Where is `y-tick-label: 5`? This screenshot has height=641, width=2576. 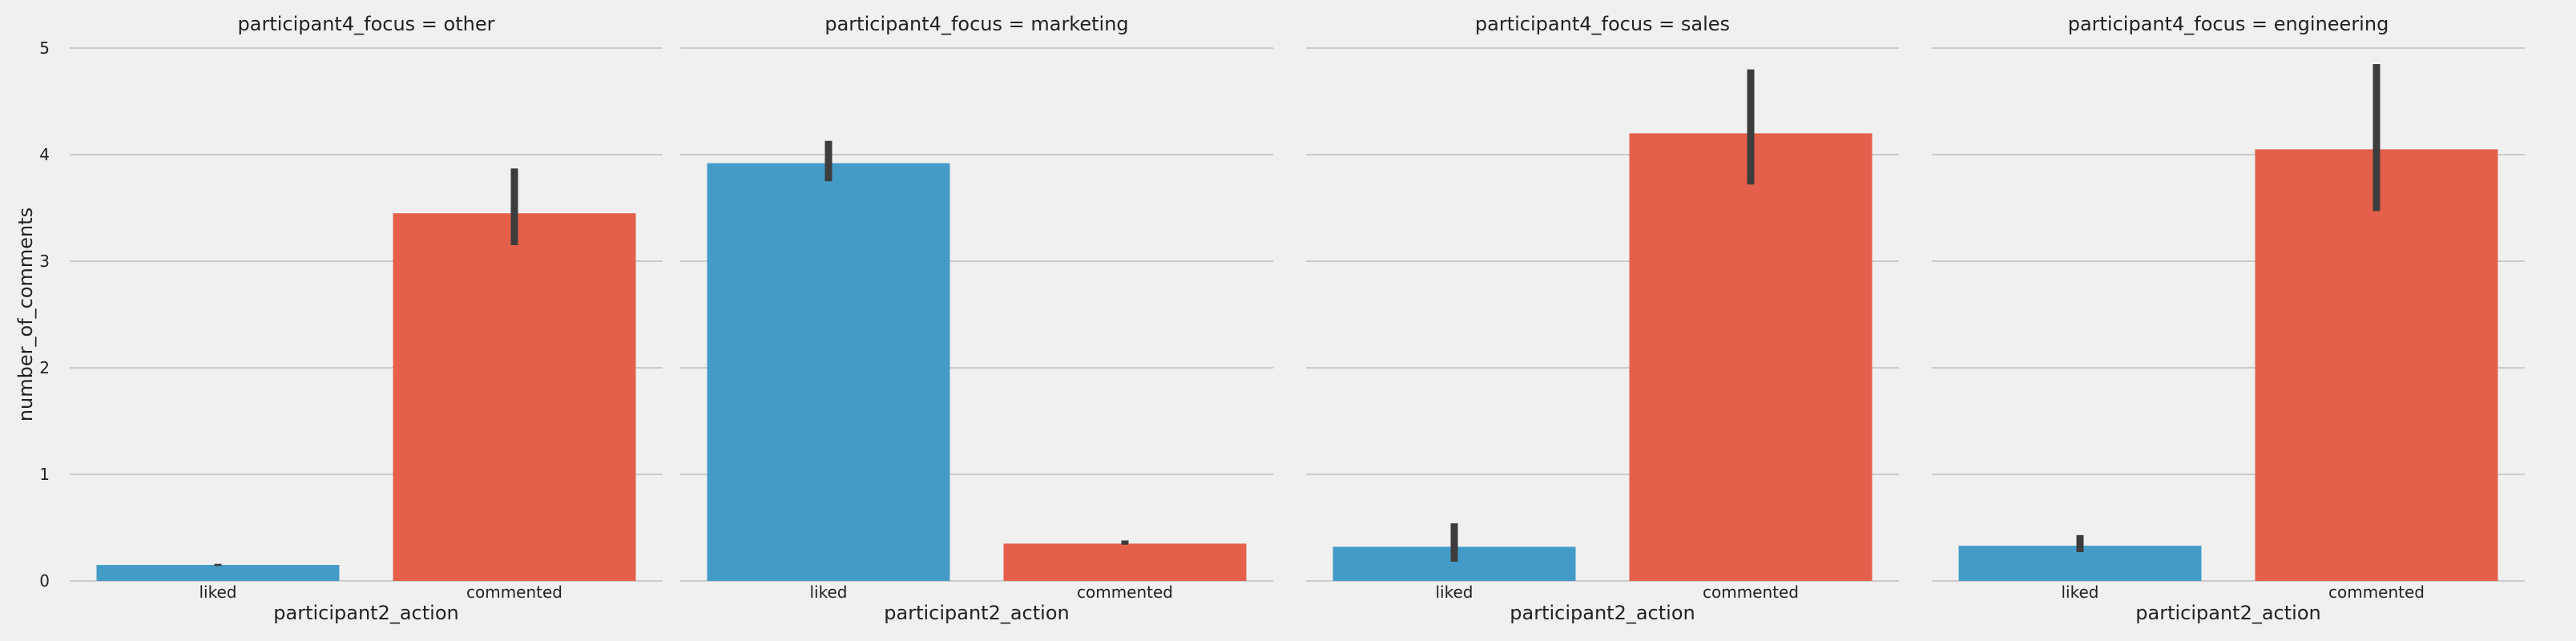
y-tick-label: 5 is located at coordinates (44, 48).